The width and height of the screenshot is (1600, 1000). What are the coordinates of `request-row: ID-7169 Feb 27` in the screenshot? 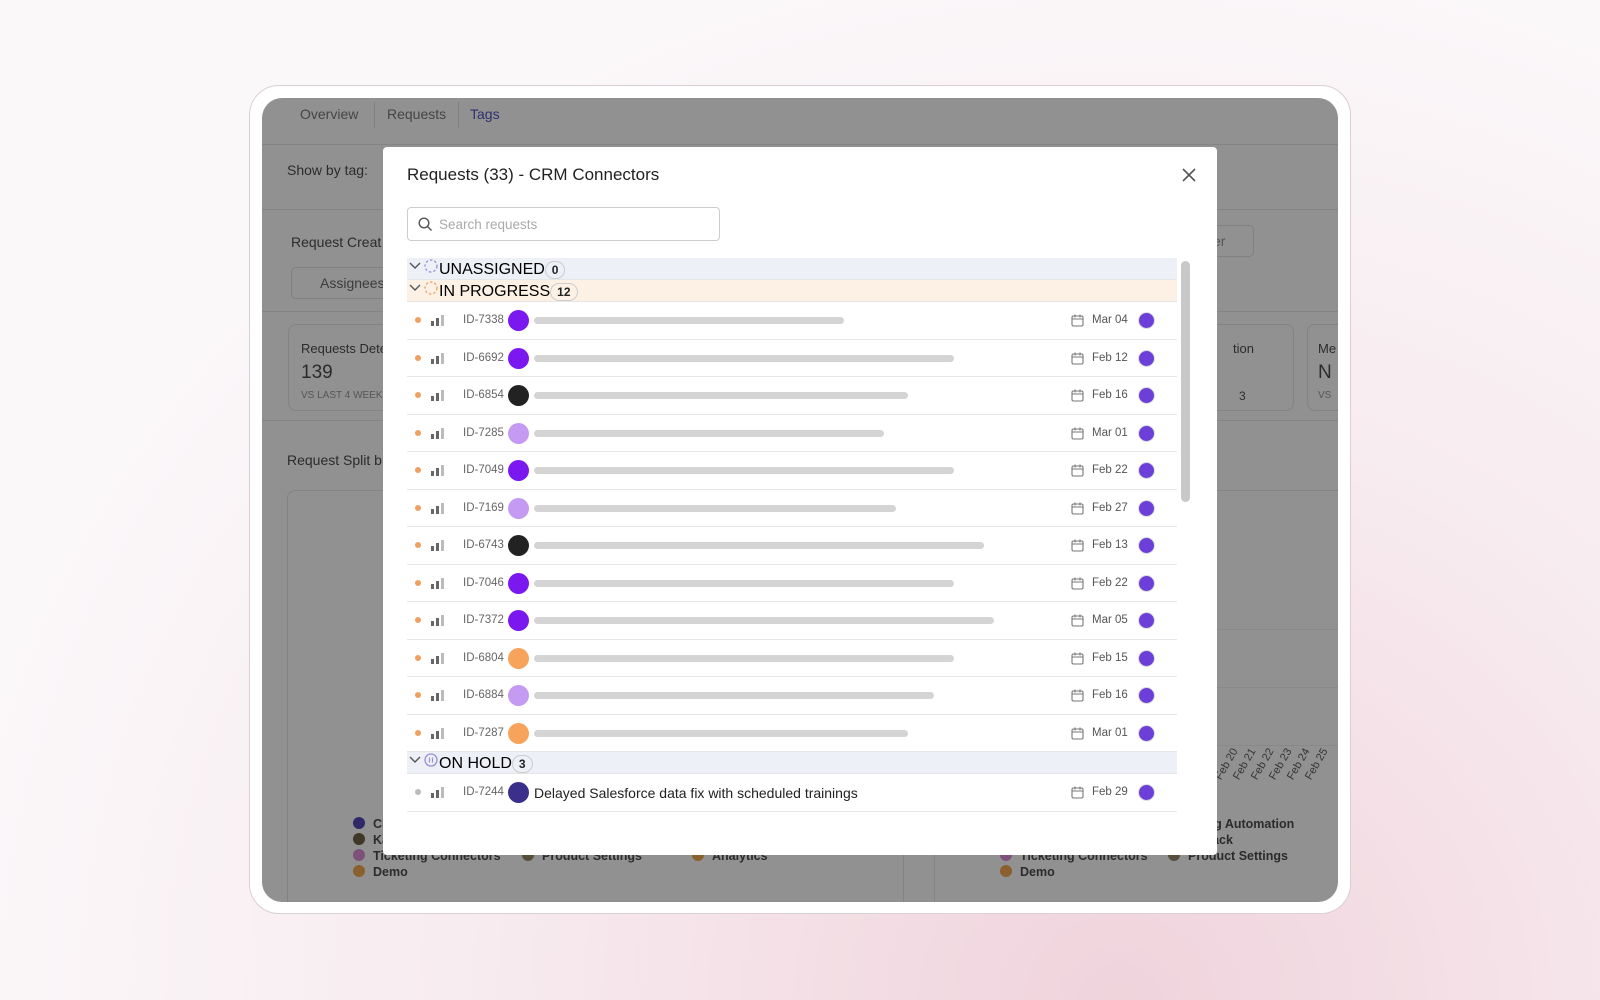 It's located at (792, 508).